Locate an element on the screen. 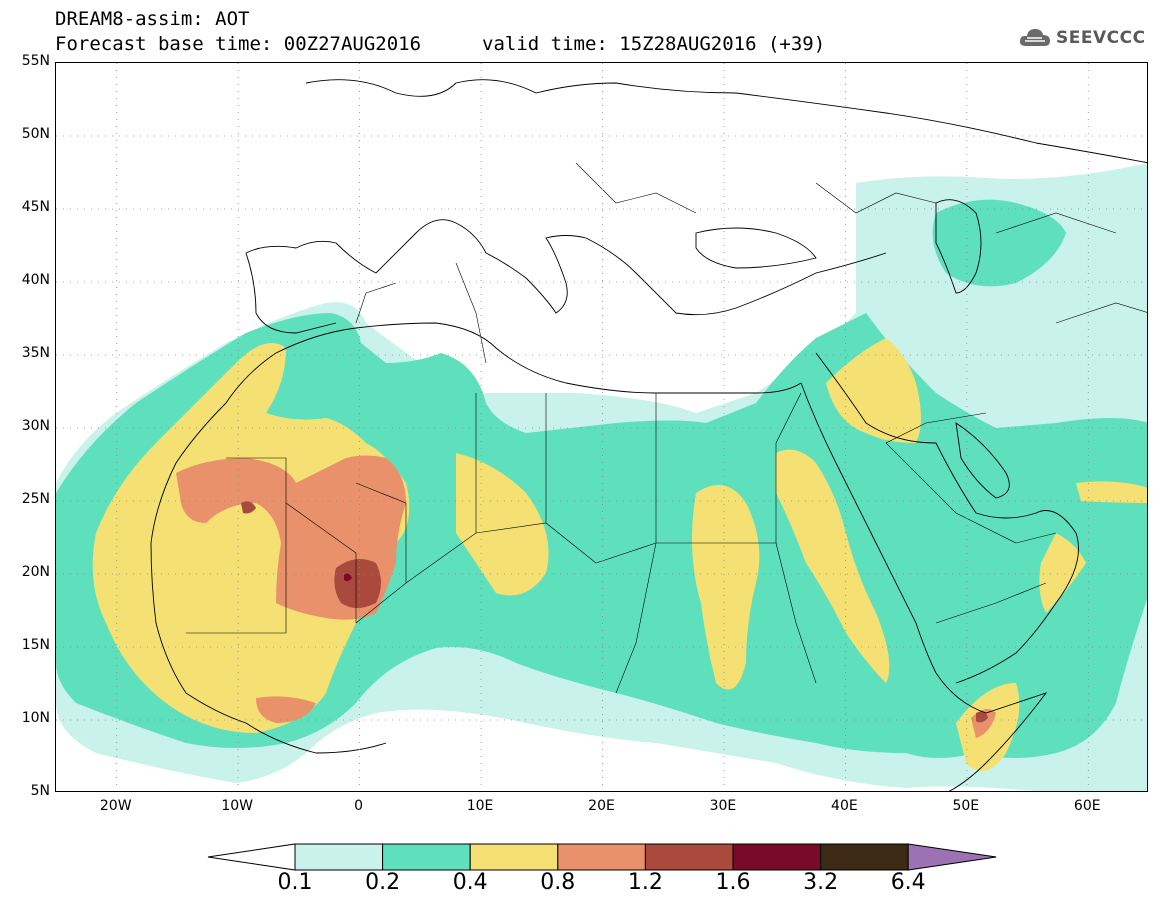  colorbar-overflow is located at coordinates (952, 857).